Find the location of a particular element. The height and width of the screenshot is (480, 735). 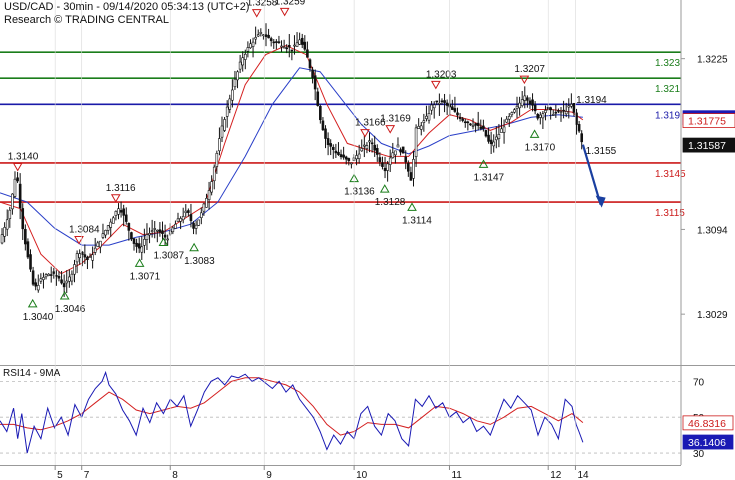

resistance-label: 1.3140 is located at coordinates (23, 156).